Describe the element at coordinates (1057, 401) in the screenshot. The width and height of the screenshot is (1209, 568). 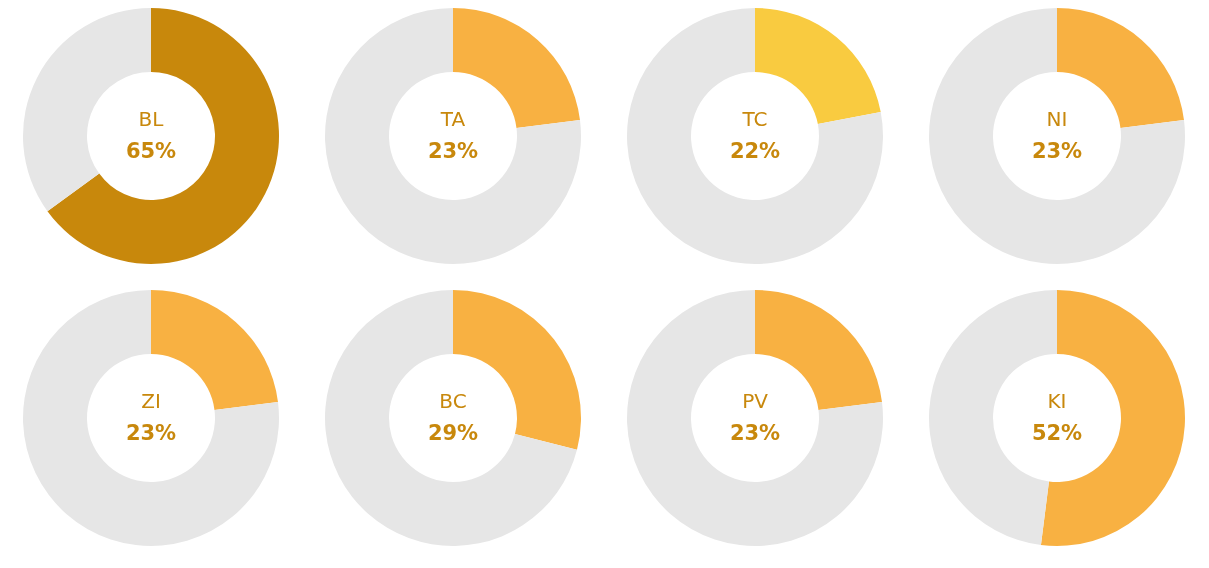
I see `text: KI` at that location.